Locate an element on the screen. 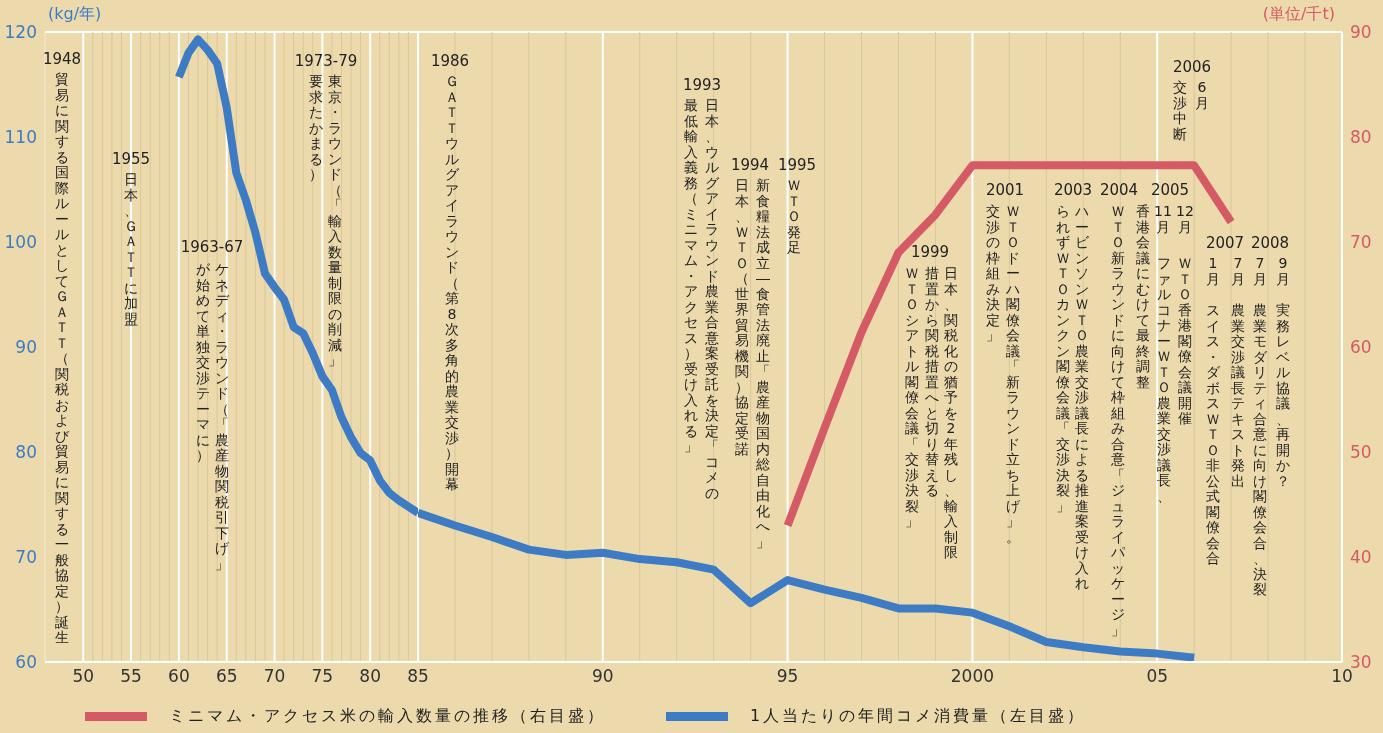 This screenshot has height=733, width=1383. x-tick-label: 95 is located at coordinates (787, 676).